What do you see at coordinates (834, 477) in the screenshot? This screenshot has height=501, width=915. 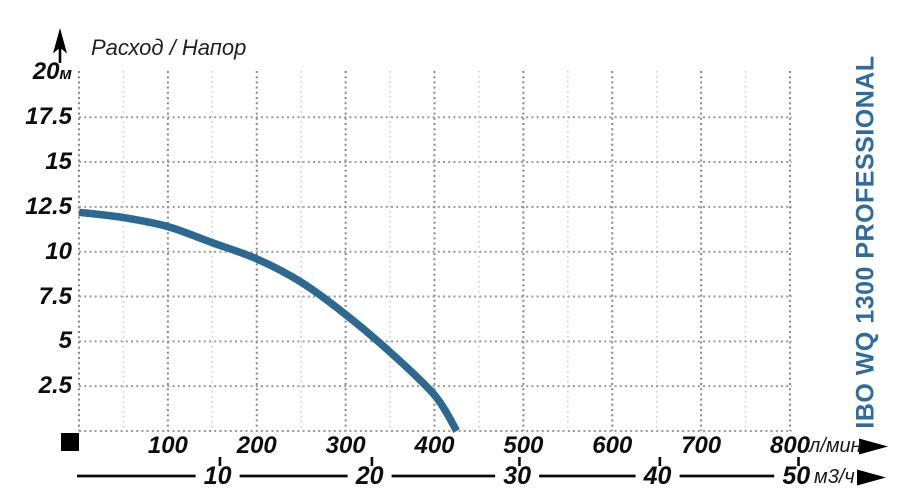 I see `x-axis-secondary-unit-label: м3/ч` at bounding box center [834, 477].